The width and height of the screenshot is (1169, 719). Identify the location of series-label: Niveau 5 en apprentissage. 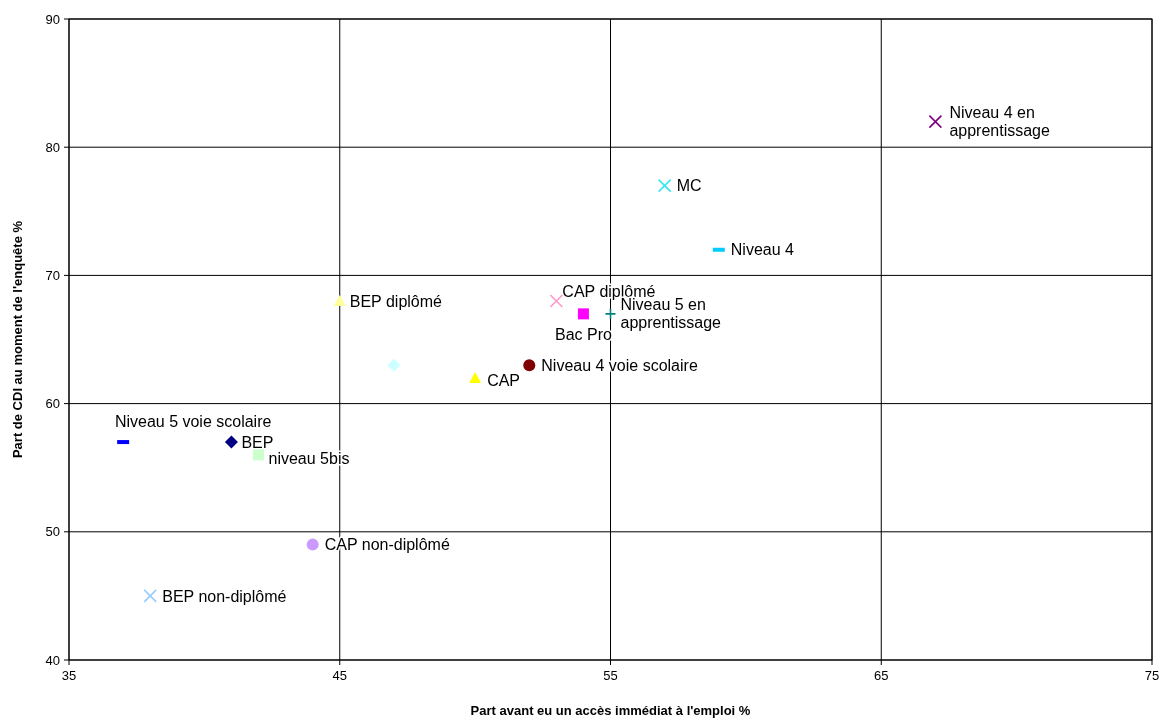
(671, 314).